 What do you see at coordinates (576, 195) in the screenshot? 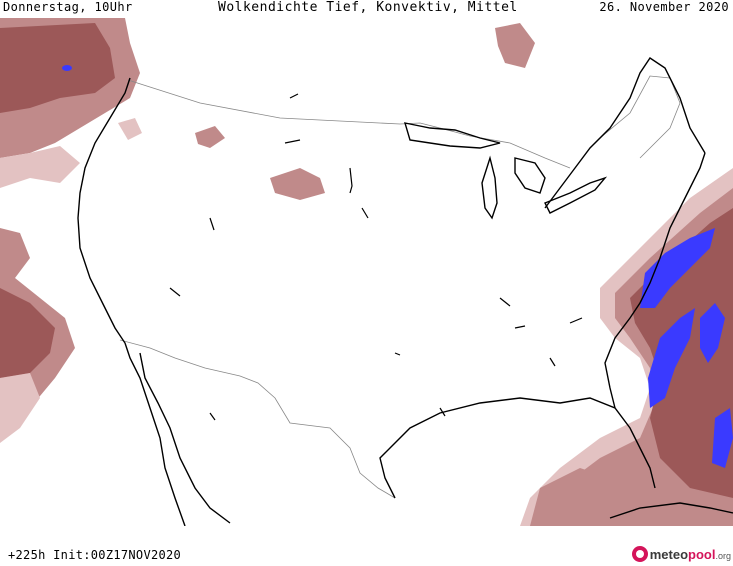
I see `lake-erie-ontario` at bounding box center [576, 195].